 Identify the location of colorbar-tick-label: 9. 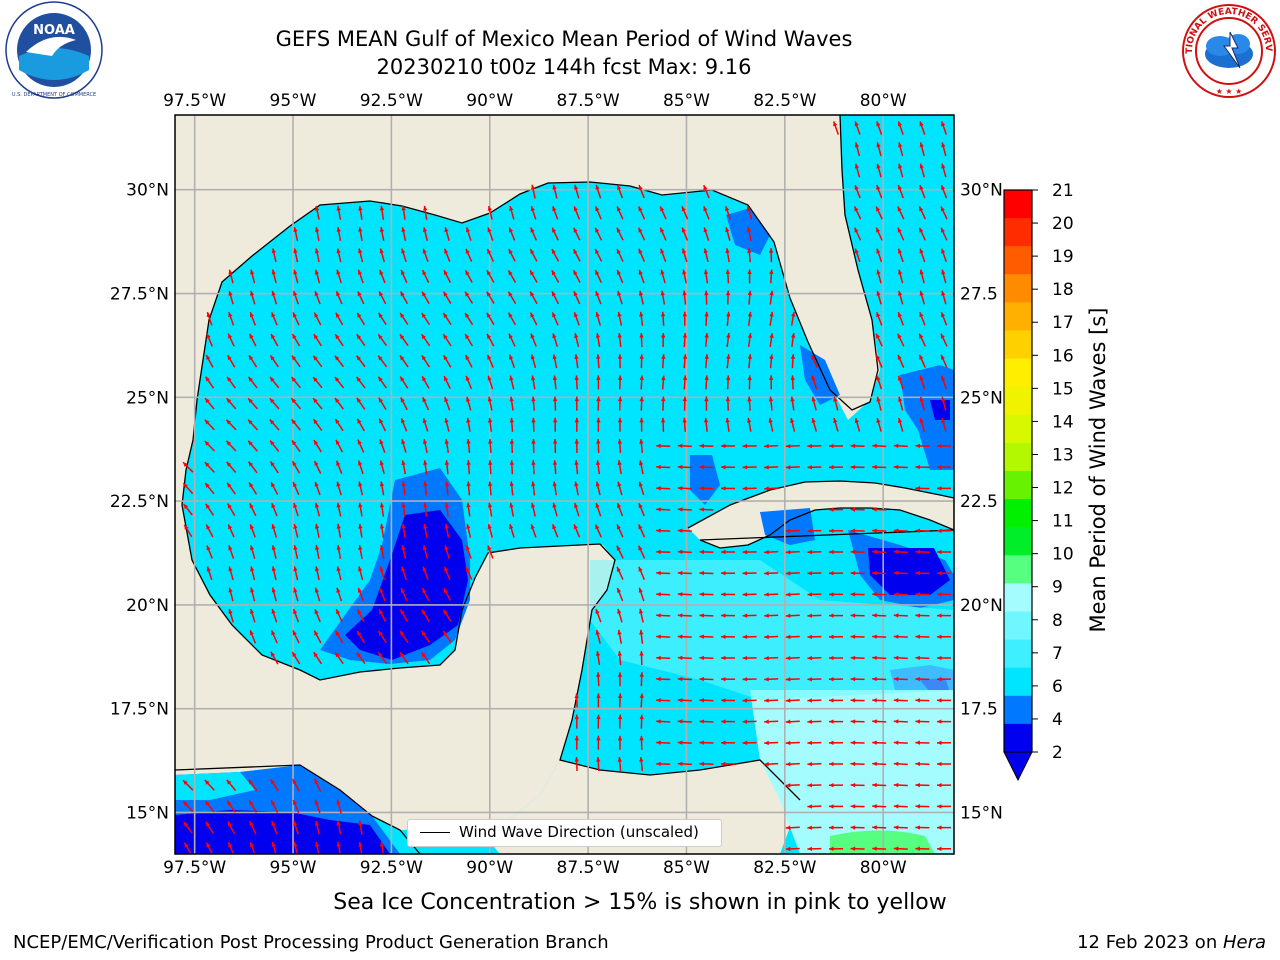
(1057, 588).